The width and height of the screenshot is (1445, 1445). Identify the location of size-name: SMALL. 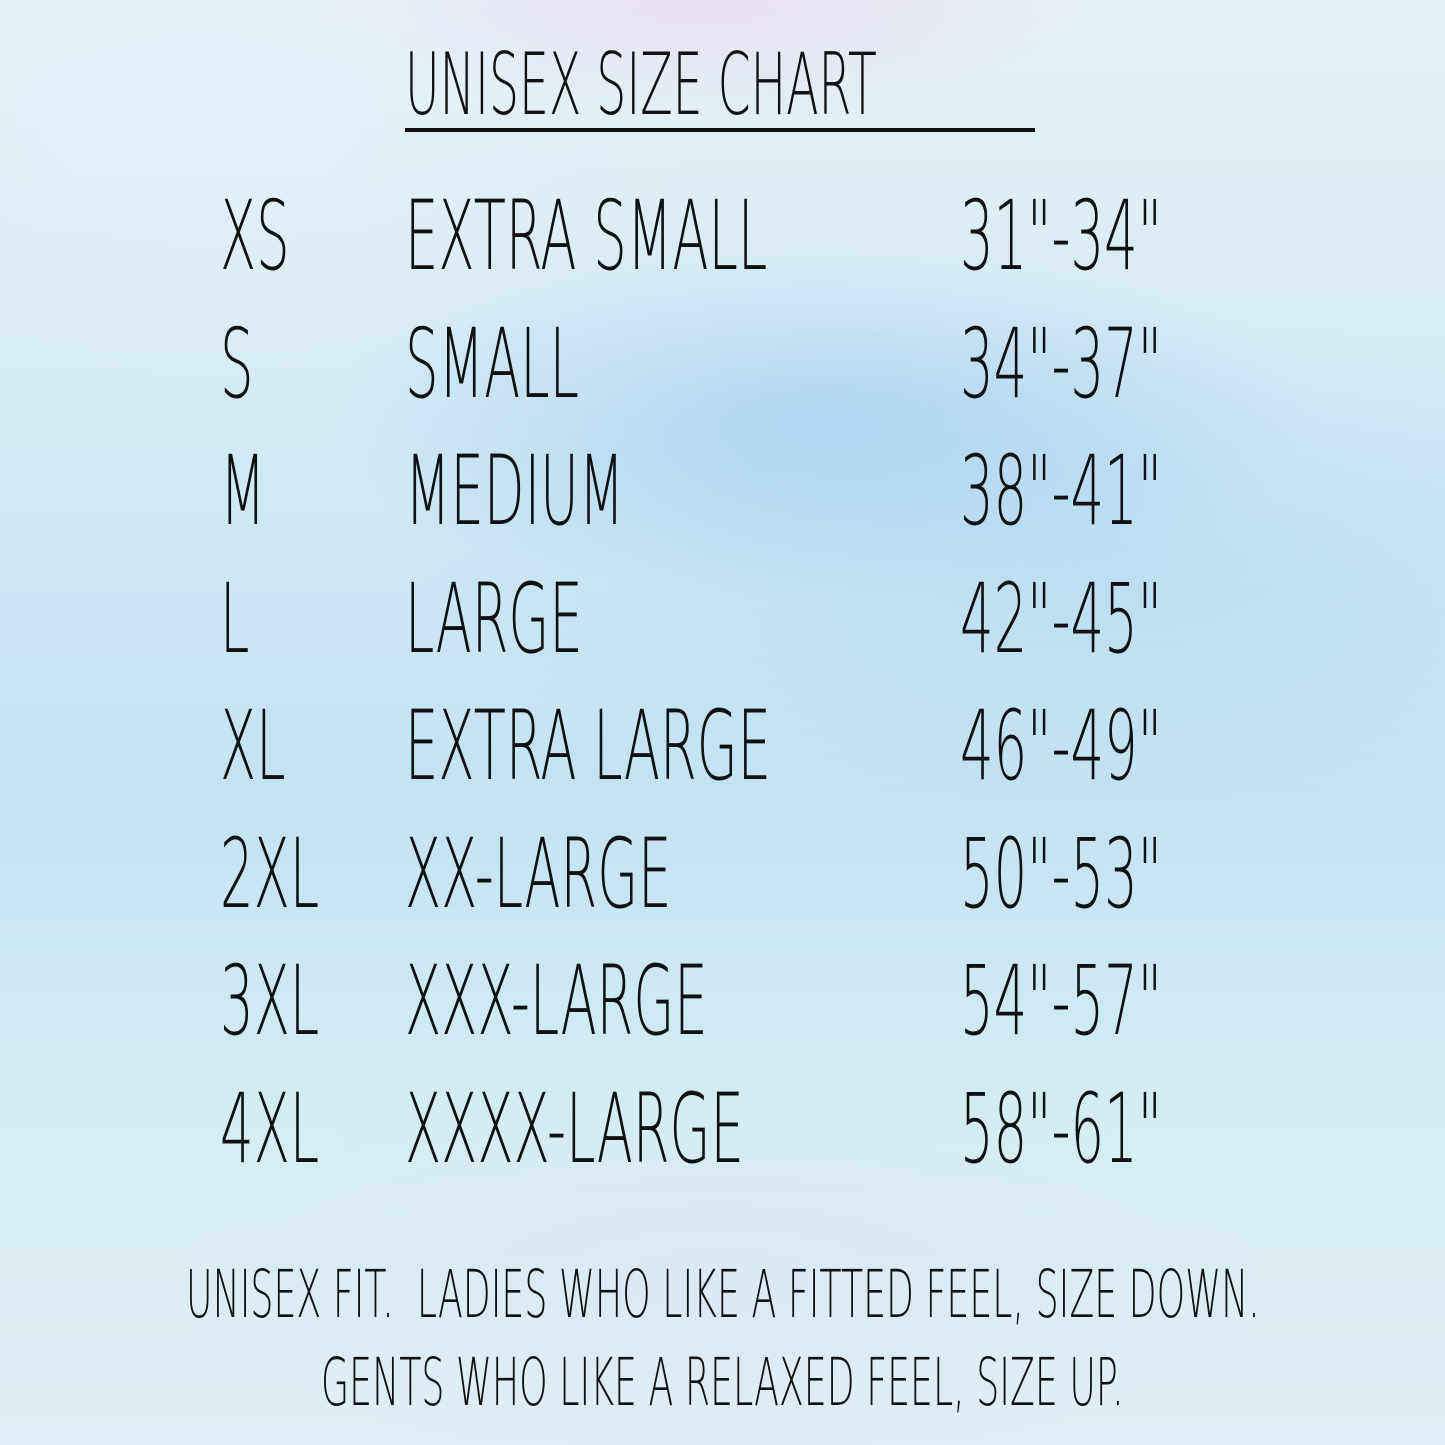
(492, 363).